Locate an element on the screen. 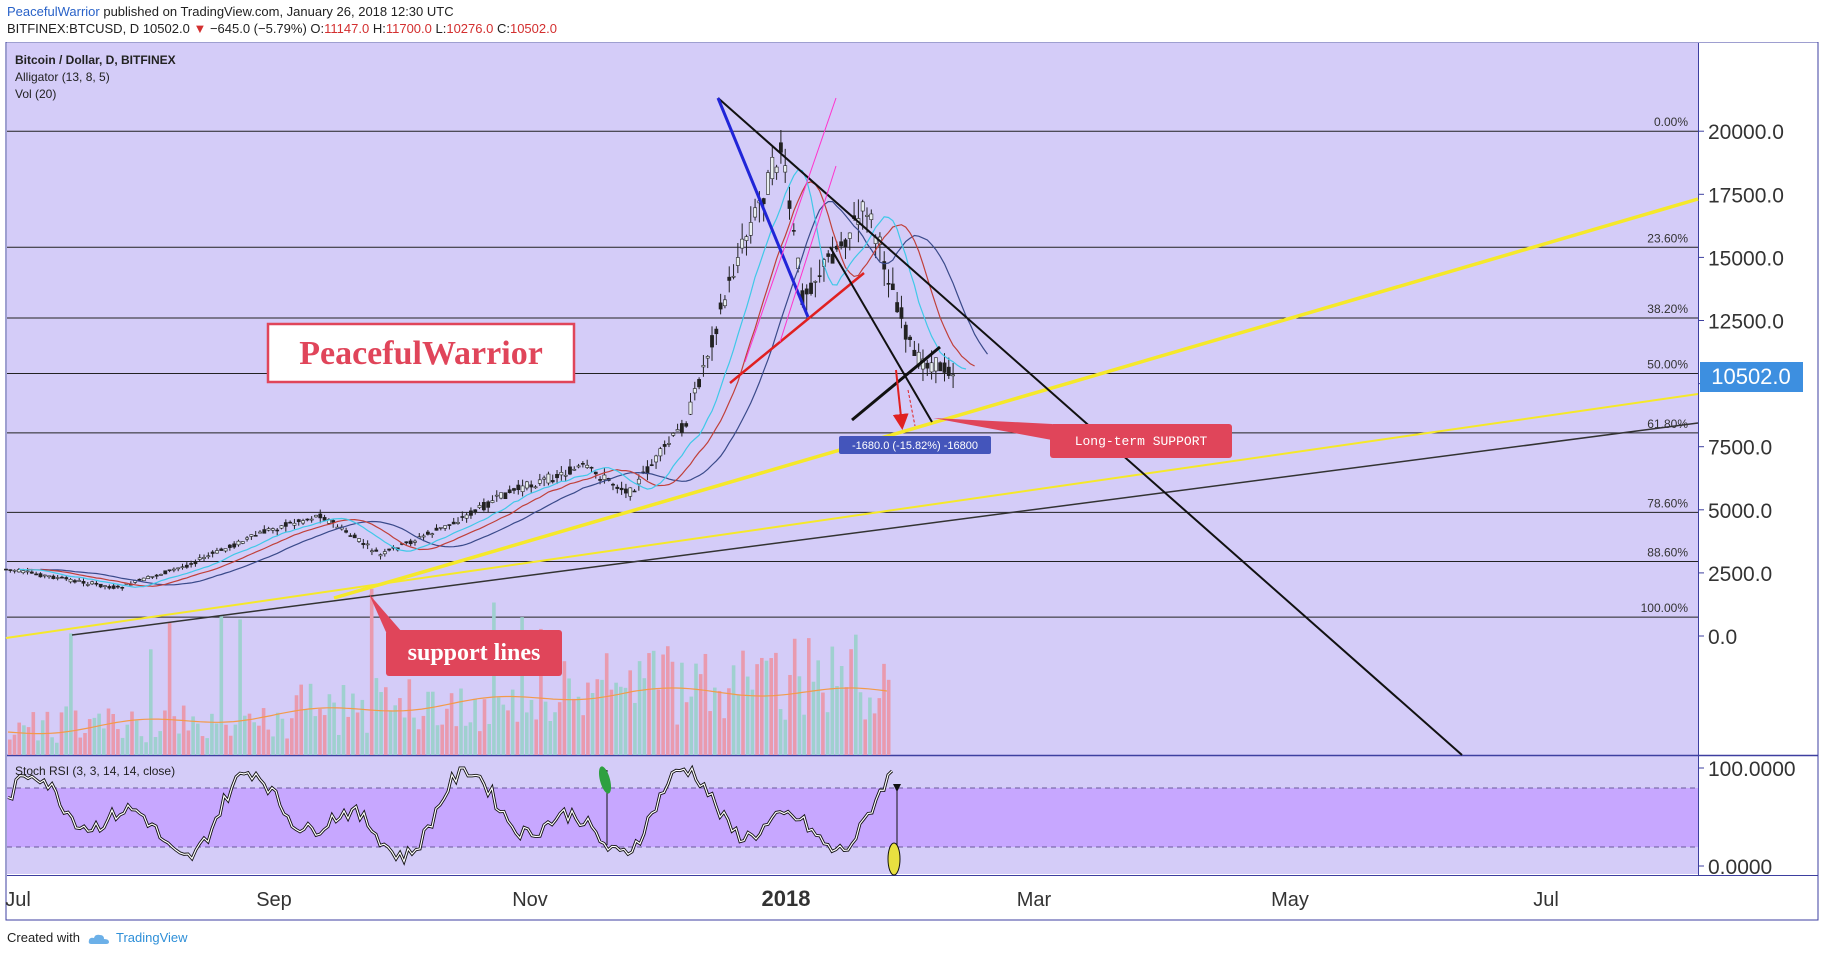 This screenshot has width=1824, height=956. current-price-text: 10502.0 is located at coordinates (1751, 376).